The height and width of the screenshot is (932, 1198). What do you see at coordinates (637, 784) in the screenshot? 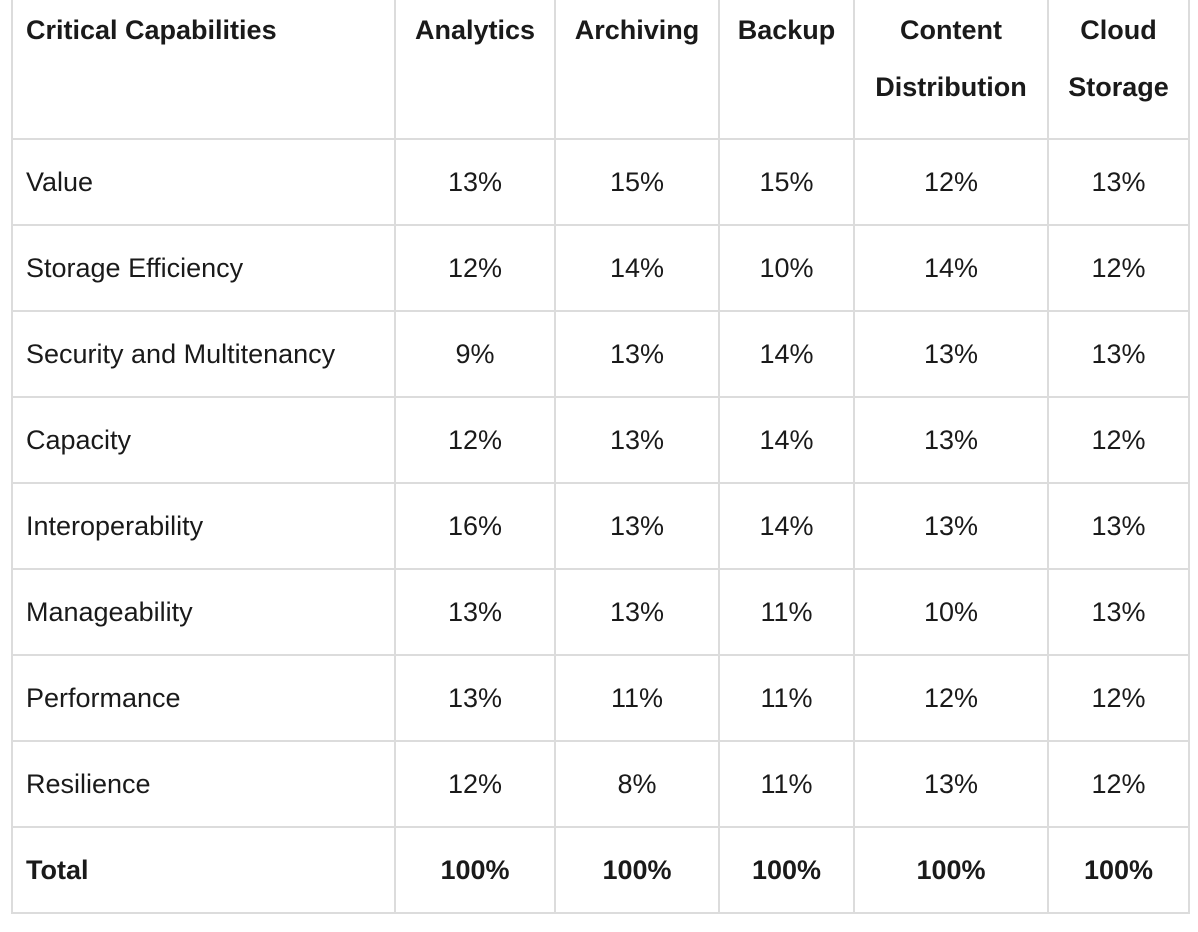
I see `table-cell: 8%` at bounding box center [637, 784].